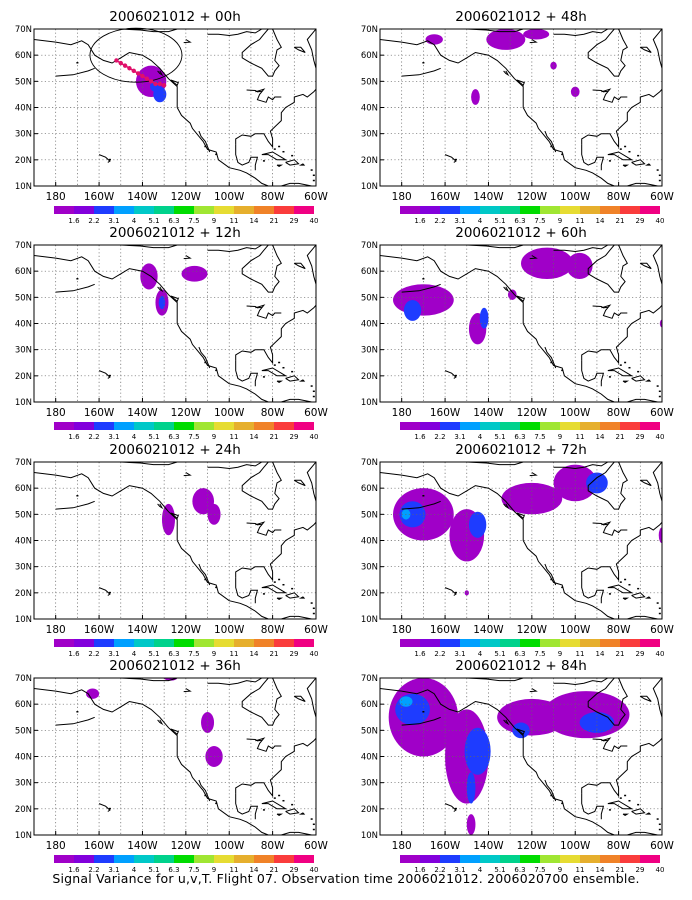 This screenshot has width=692, height=900. Describe the element at coordinates (99, 413) in the screenshot. I see `lon-tick-label: 160W` at that location.